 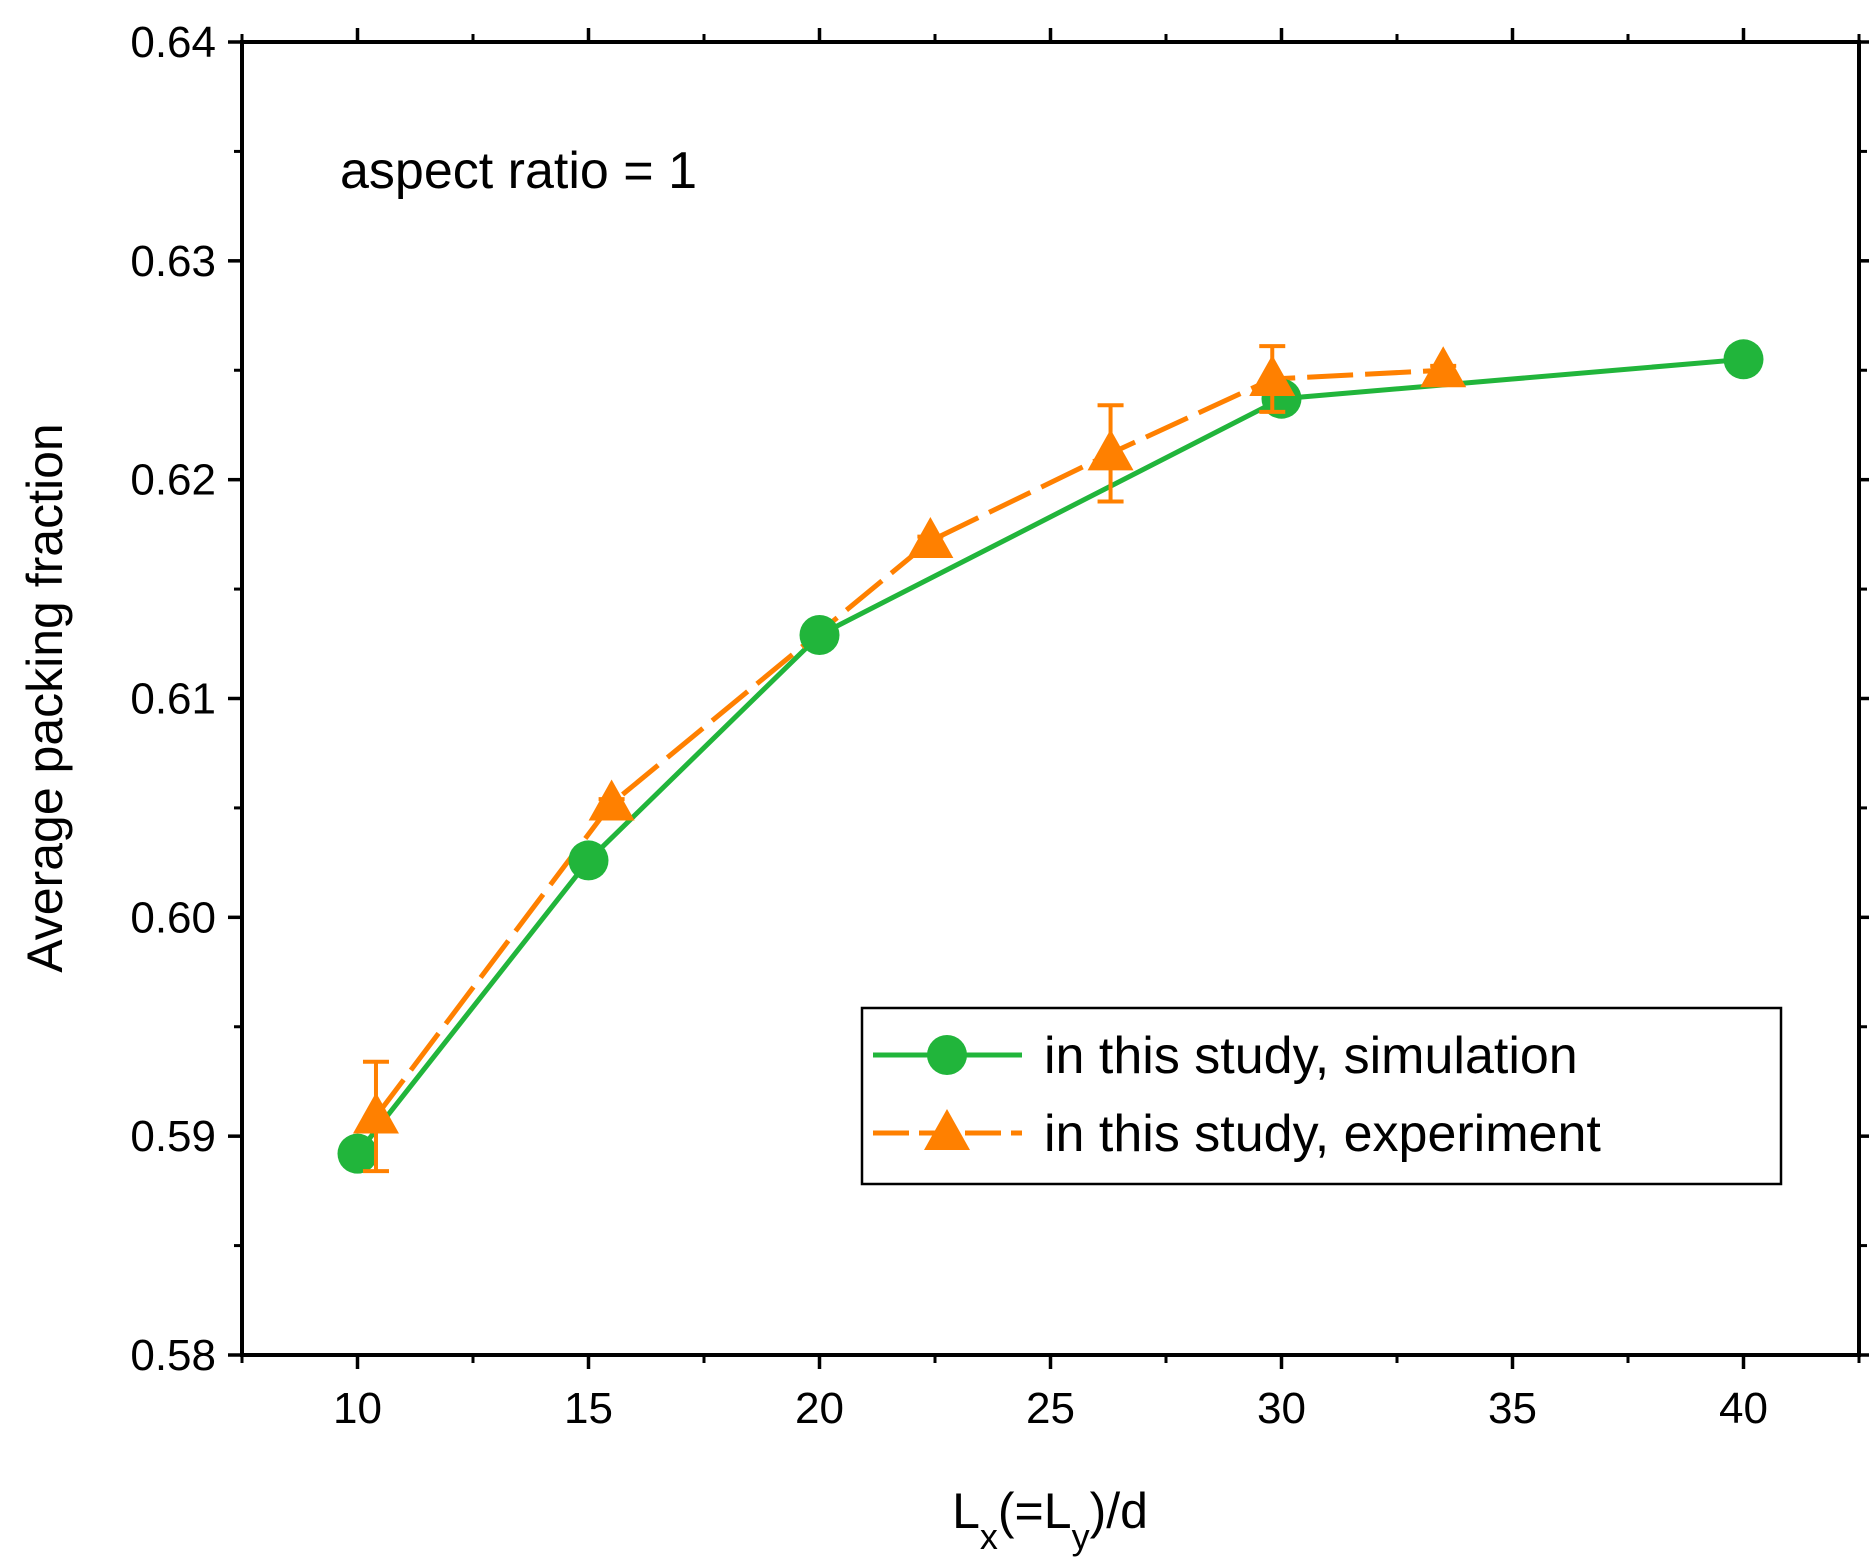 I want to click on x-tick-labels: 10 15 20 25 30 35 40, so click(x=1050, y=1408).